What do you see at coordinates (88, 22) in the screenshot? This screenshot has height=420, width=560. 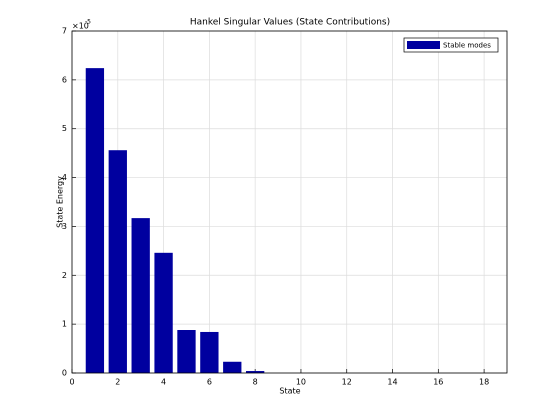 I see `y-multiplier-power: -5` at bounding box center [88, 22].